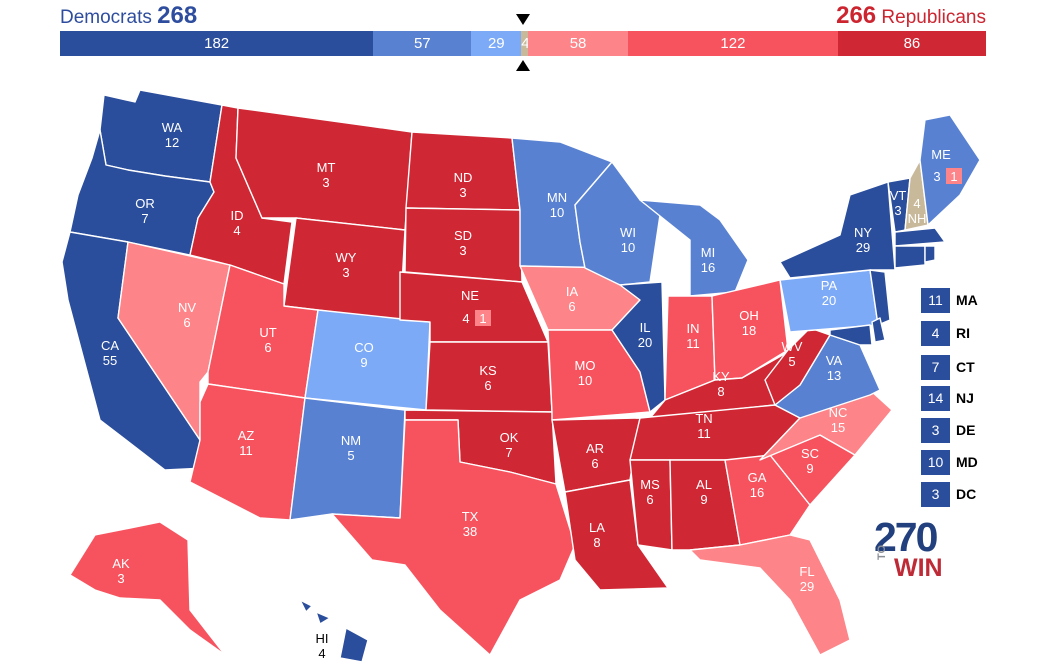 This screenshot has height=670, width=1050. I want to click on bar-segment-lean-r: 58, so click(578, 43).